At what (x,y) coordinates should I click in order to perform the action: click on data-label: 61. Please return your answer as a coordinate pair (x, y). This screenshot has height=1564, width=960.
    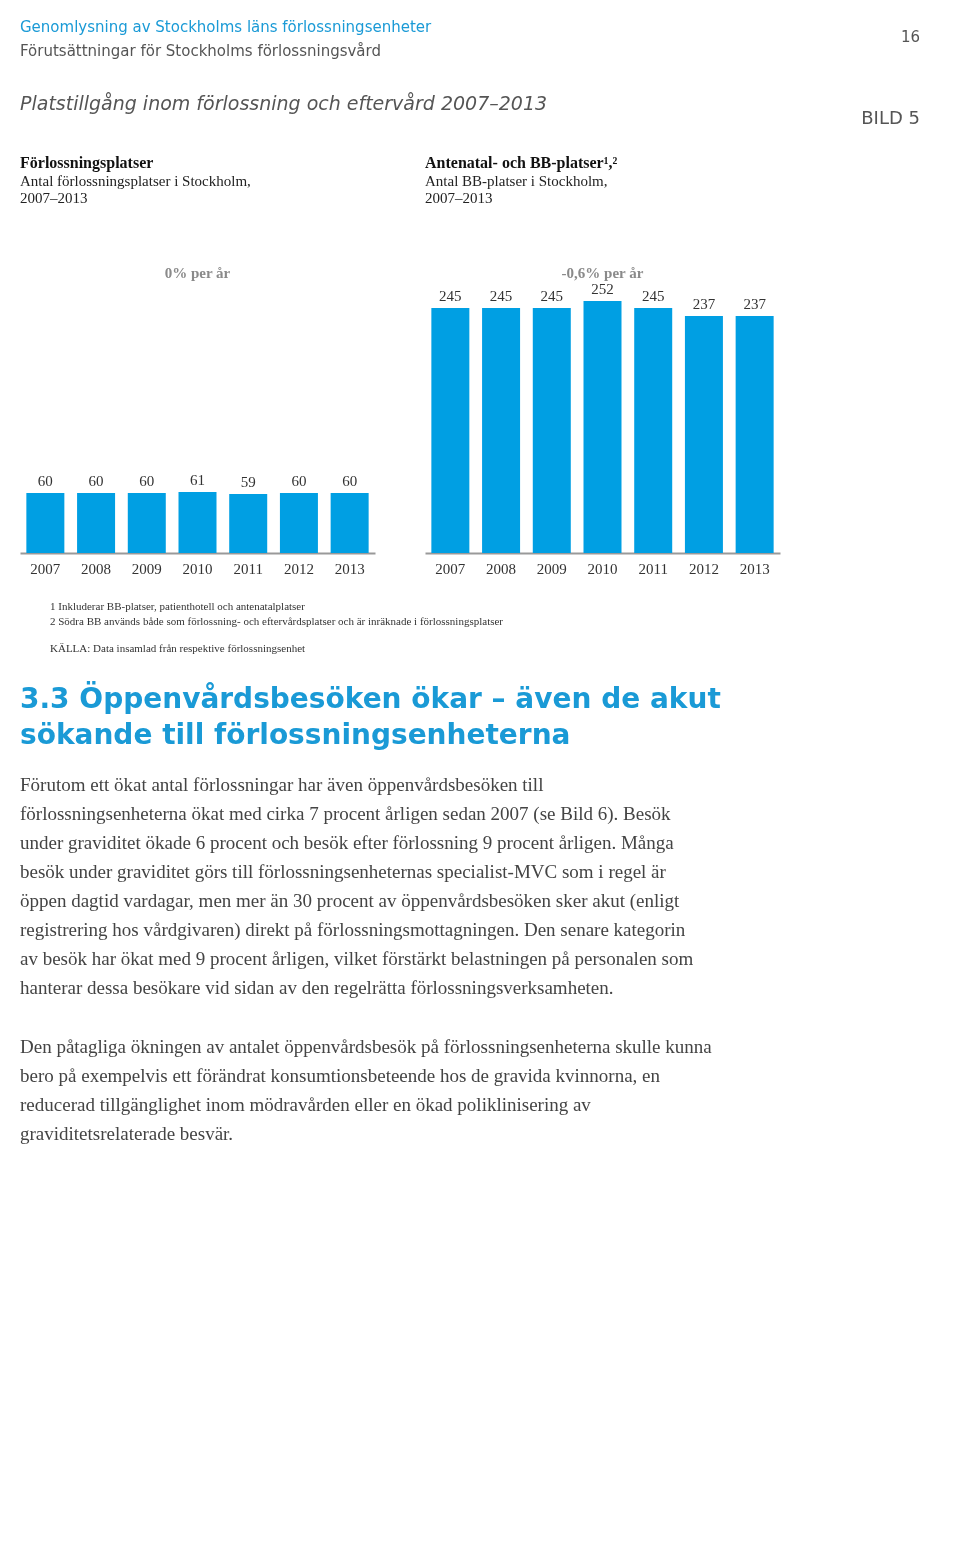
    Looking at the image, I should click on (197, 480).